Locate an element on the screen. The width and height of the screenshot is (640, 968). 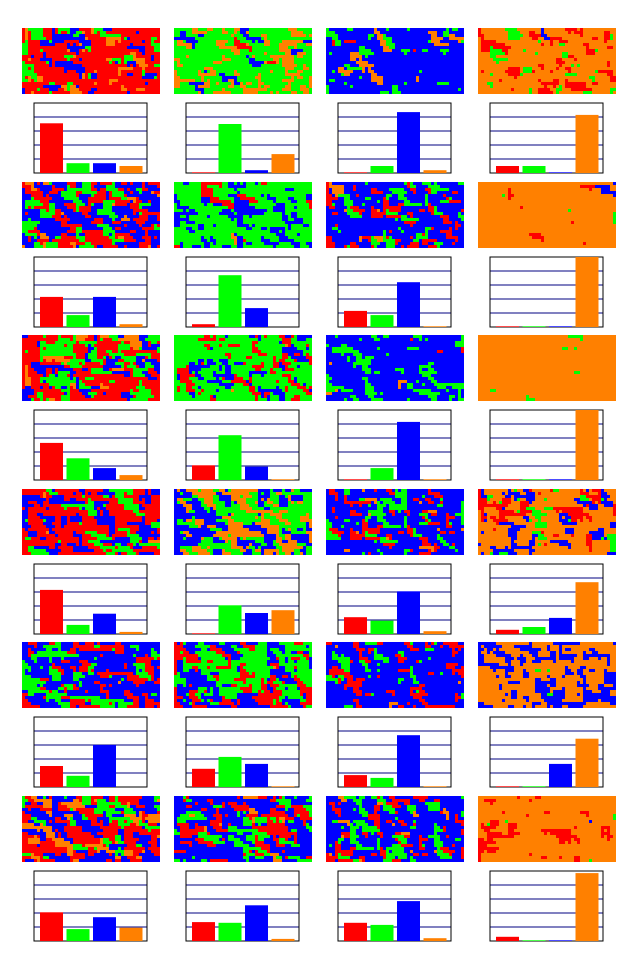
chart-cell is located at coordinates (91, 254).